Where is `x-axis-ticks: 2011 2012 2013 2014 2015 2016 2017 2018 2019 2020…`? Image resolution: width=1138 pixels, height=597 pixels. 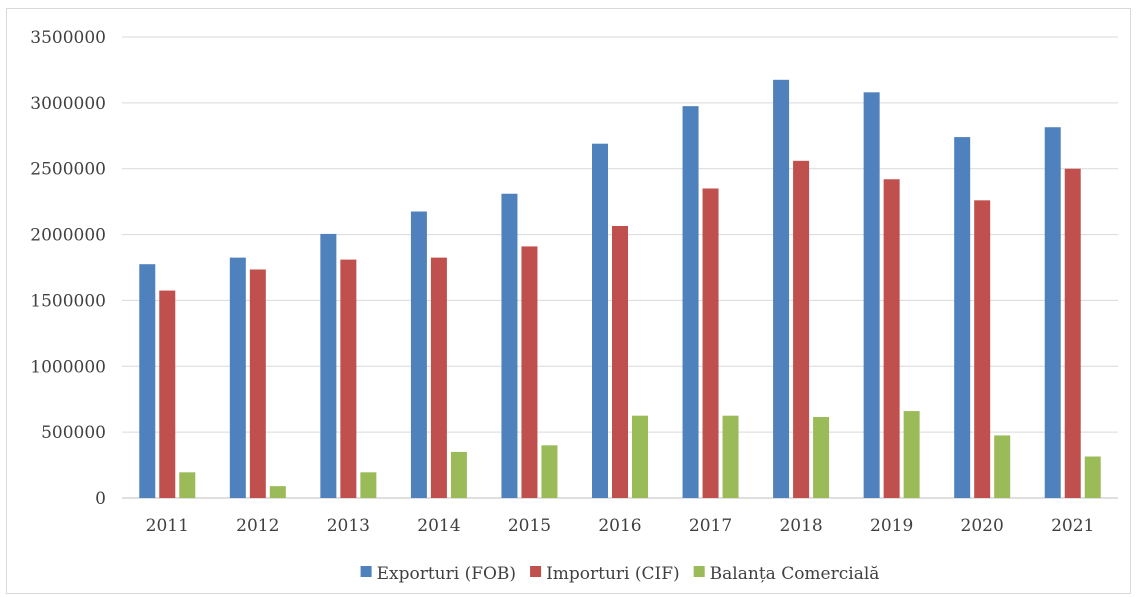
x-axis-ticks: 2011 2012 2013 2014 2015 2016 2017 2018 2019 2020… is located at coordinates (620, 526).